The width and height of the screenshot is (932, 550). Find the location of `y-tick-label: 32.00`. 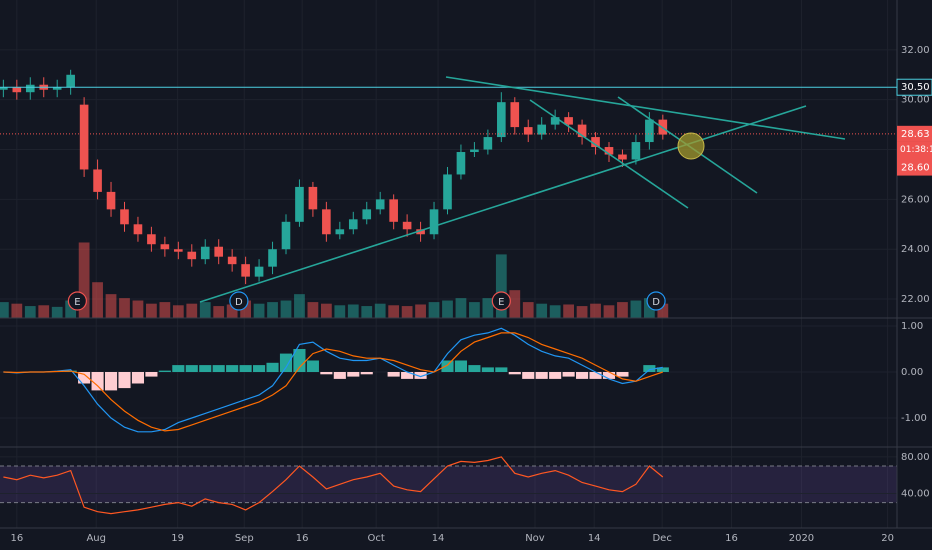

y-tick-label: 32.00 is located at coordinates (915, 50).